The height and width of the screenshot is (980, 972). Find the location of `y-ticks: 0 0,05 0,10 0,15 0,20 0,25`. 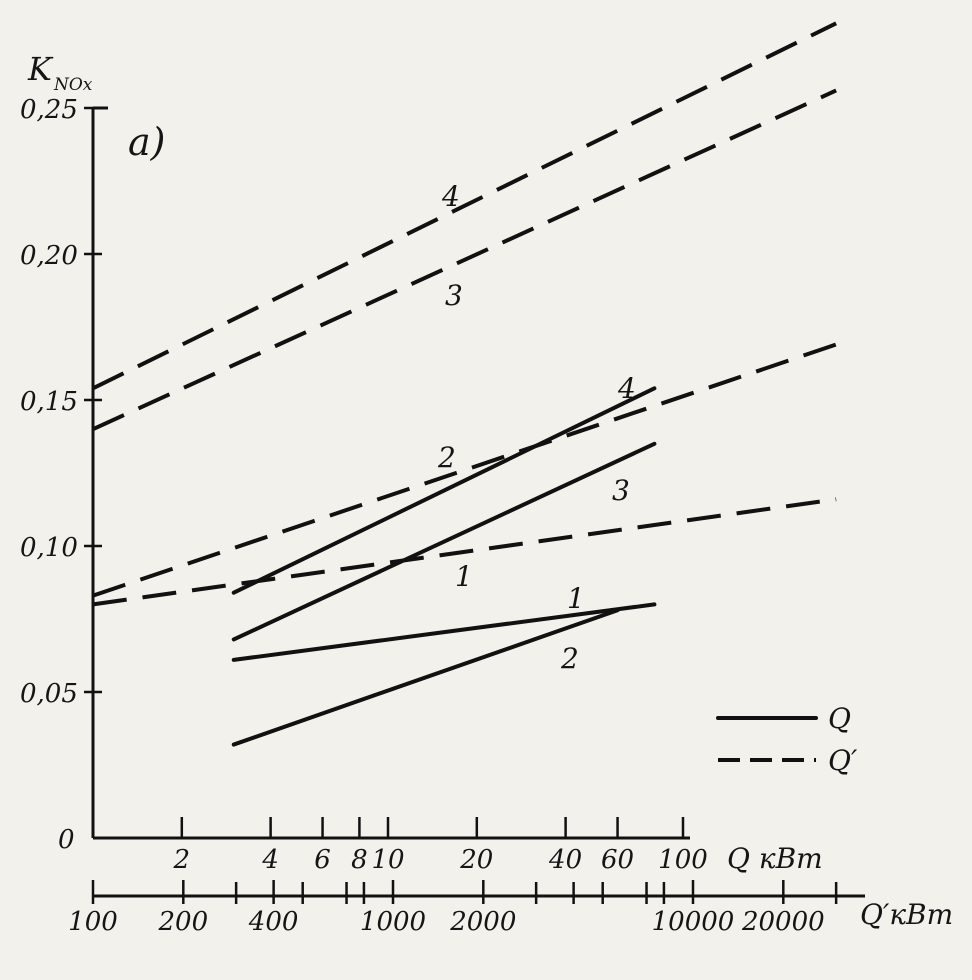

y-ticks: 0 0,05 0,10 0,15 0,20 0,25 is located at coordinates (61, 475).